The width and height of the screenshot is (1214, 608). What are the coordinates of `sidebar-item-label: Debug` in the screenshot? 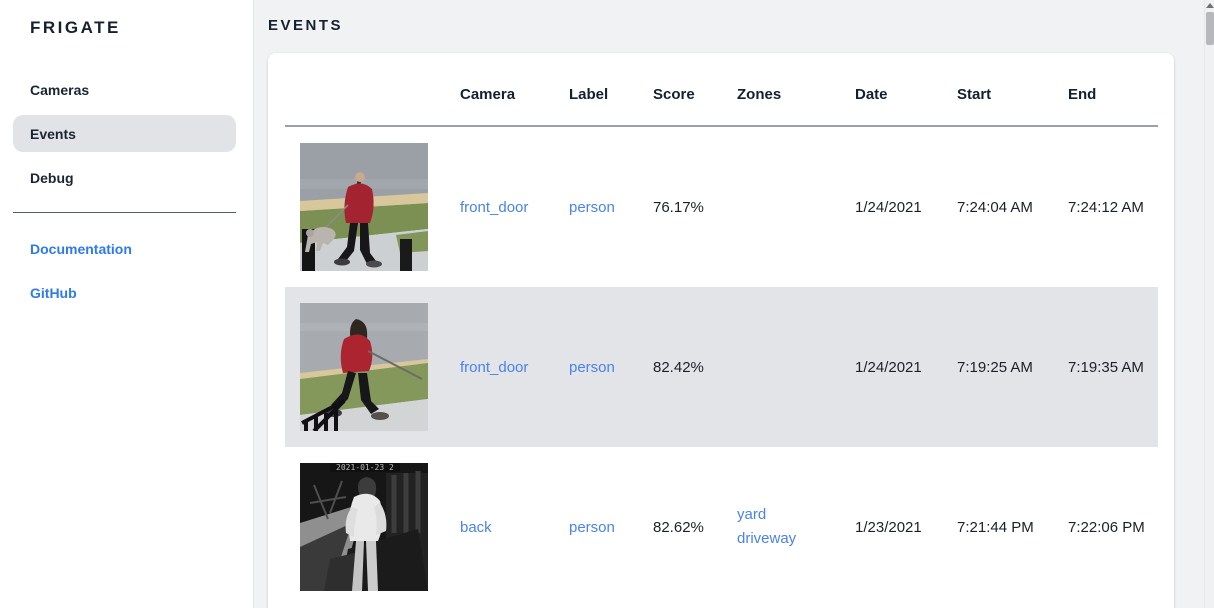 It's located at (52, 177).